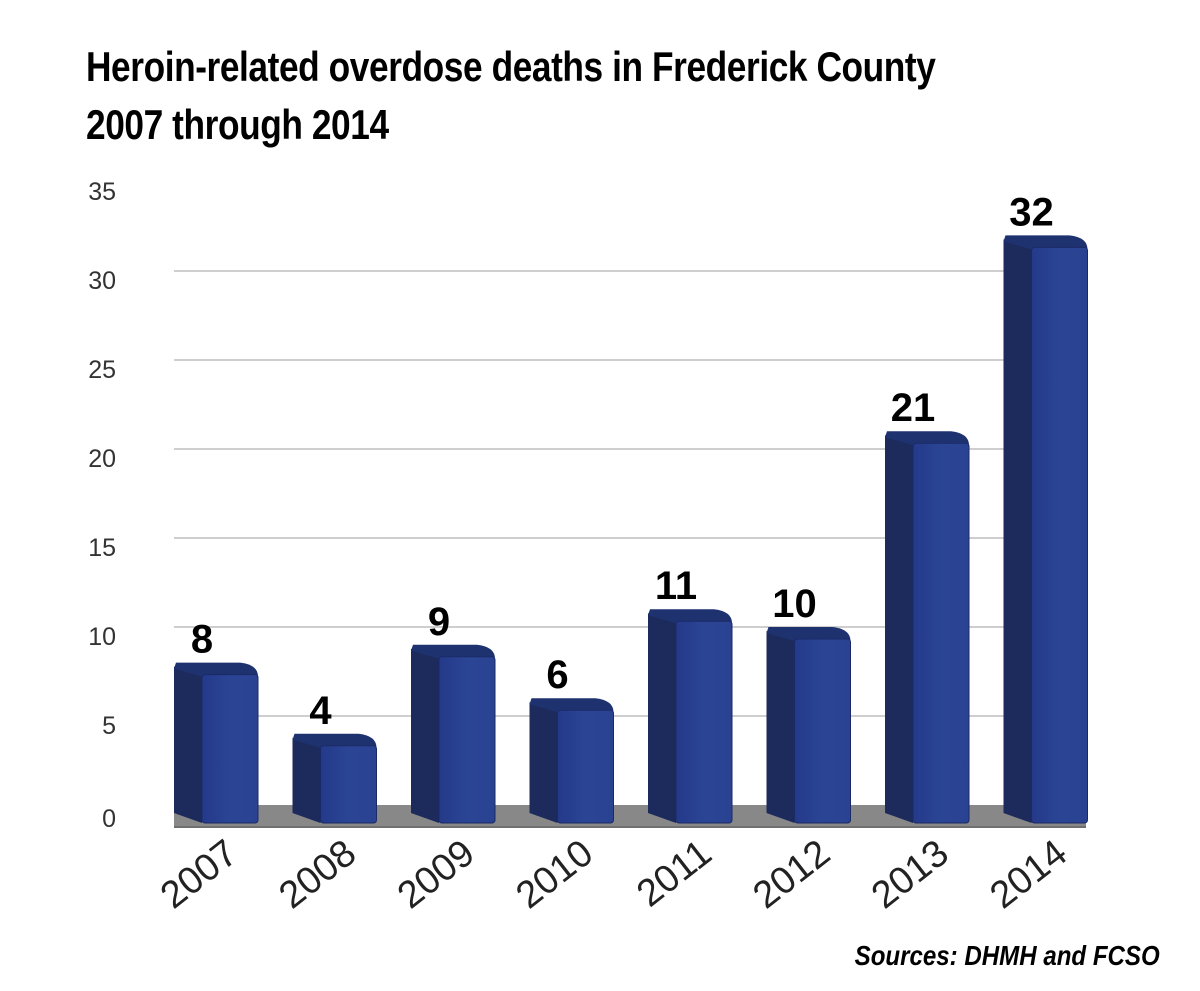 This screenshot has height=991, width=1200. I want to click on x-tick-label-2012: 2012, so click(792, 874).